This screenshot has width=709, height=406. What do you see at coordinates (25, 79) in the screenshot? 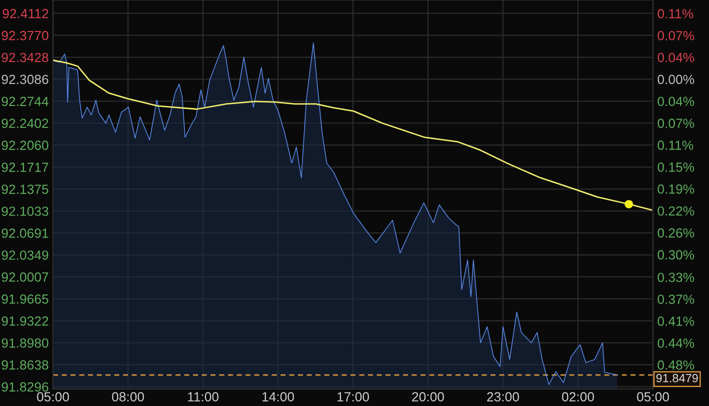
I see `y-tick-label: 92.3086` at bounding box center [25, 79].